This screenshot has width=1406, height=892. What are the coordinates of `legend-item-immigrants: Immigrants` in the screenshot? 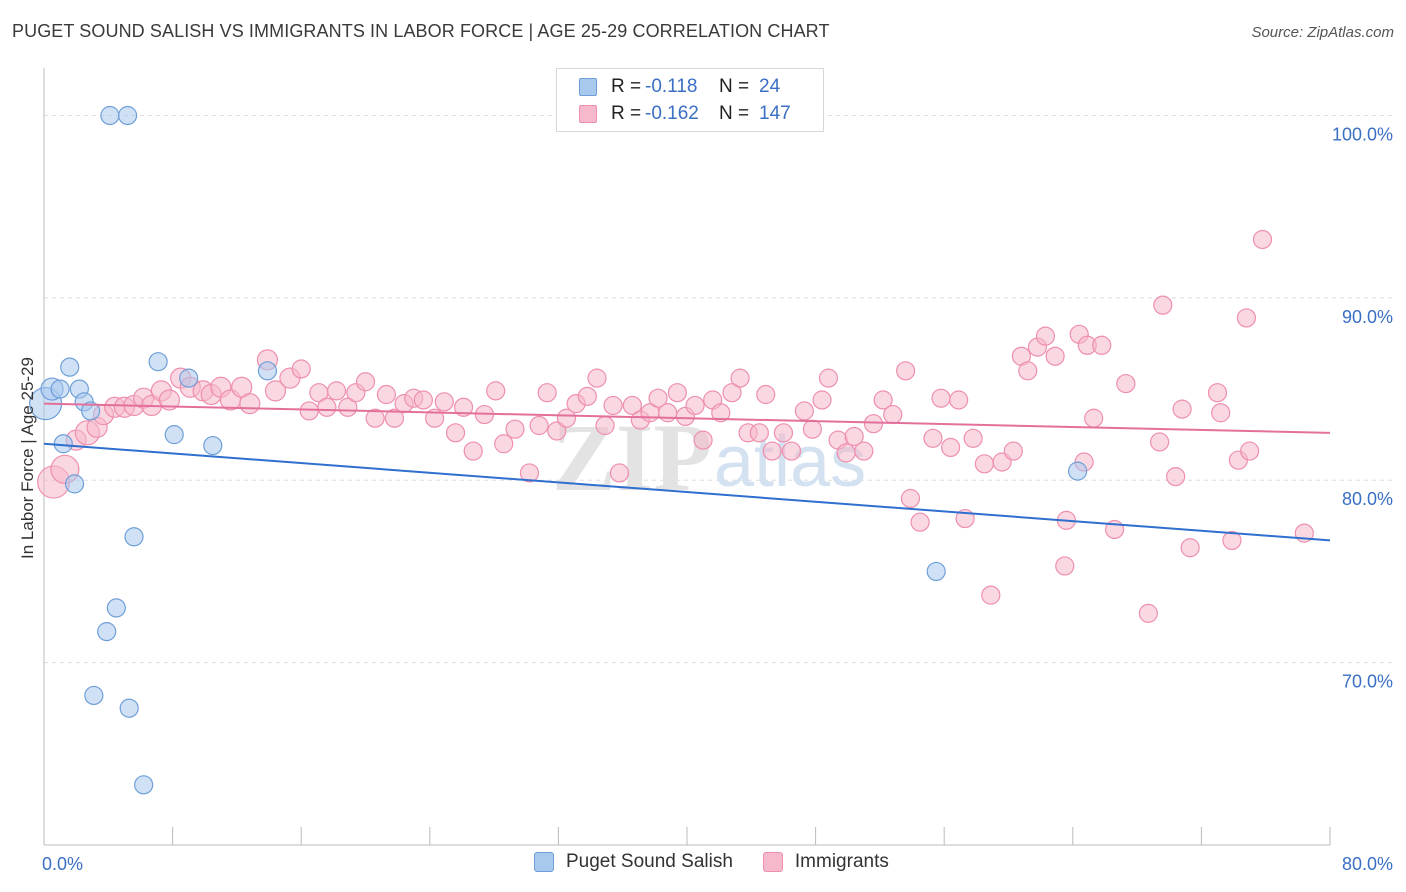 It's located at (825, 862).